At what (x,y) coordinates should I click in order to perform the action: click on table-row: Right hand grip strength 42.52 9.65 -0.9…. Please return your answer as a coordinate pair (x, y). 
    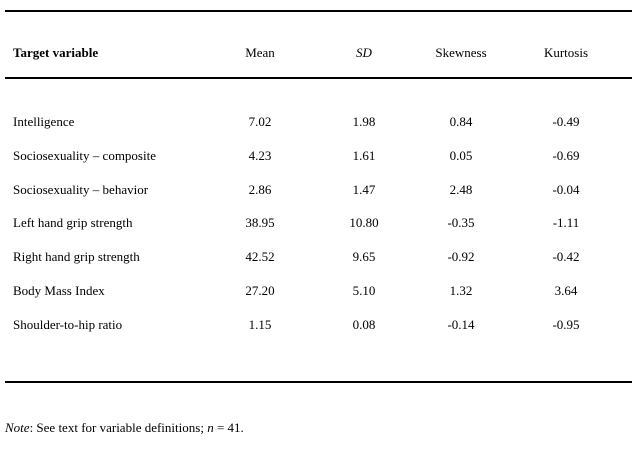
    Looking at the image, I should click on (318, 257).